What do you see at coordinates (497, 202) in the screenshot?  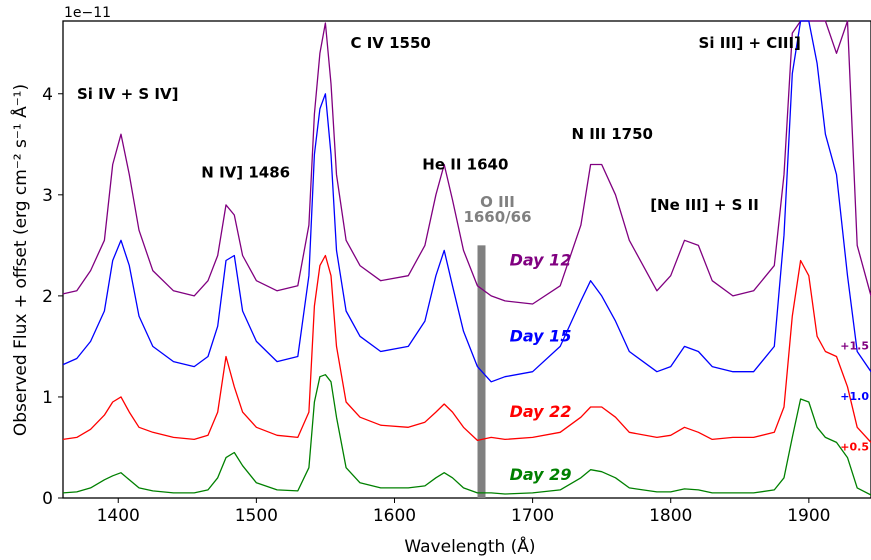 I see `oiii-label: O III` at bounding box center [497, 202].